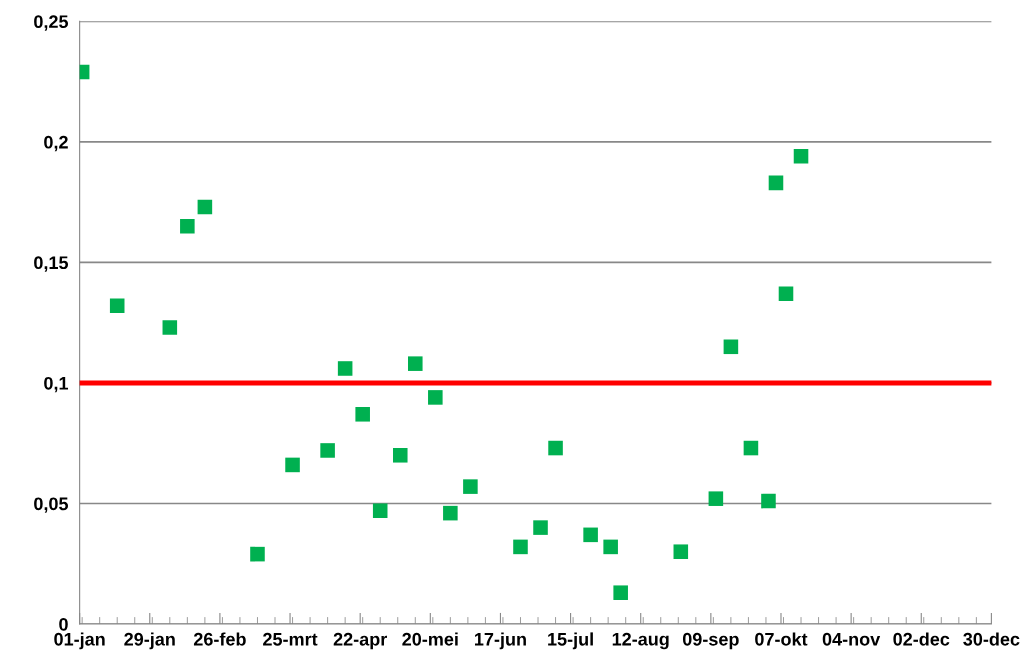  Describe the element at coordinates (991, 639) in the screenshot. I see `x-tick-label: 30-dec` at that location.